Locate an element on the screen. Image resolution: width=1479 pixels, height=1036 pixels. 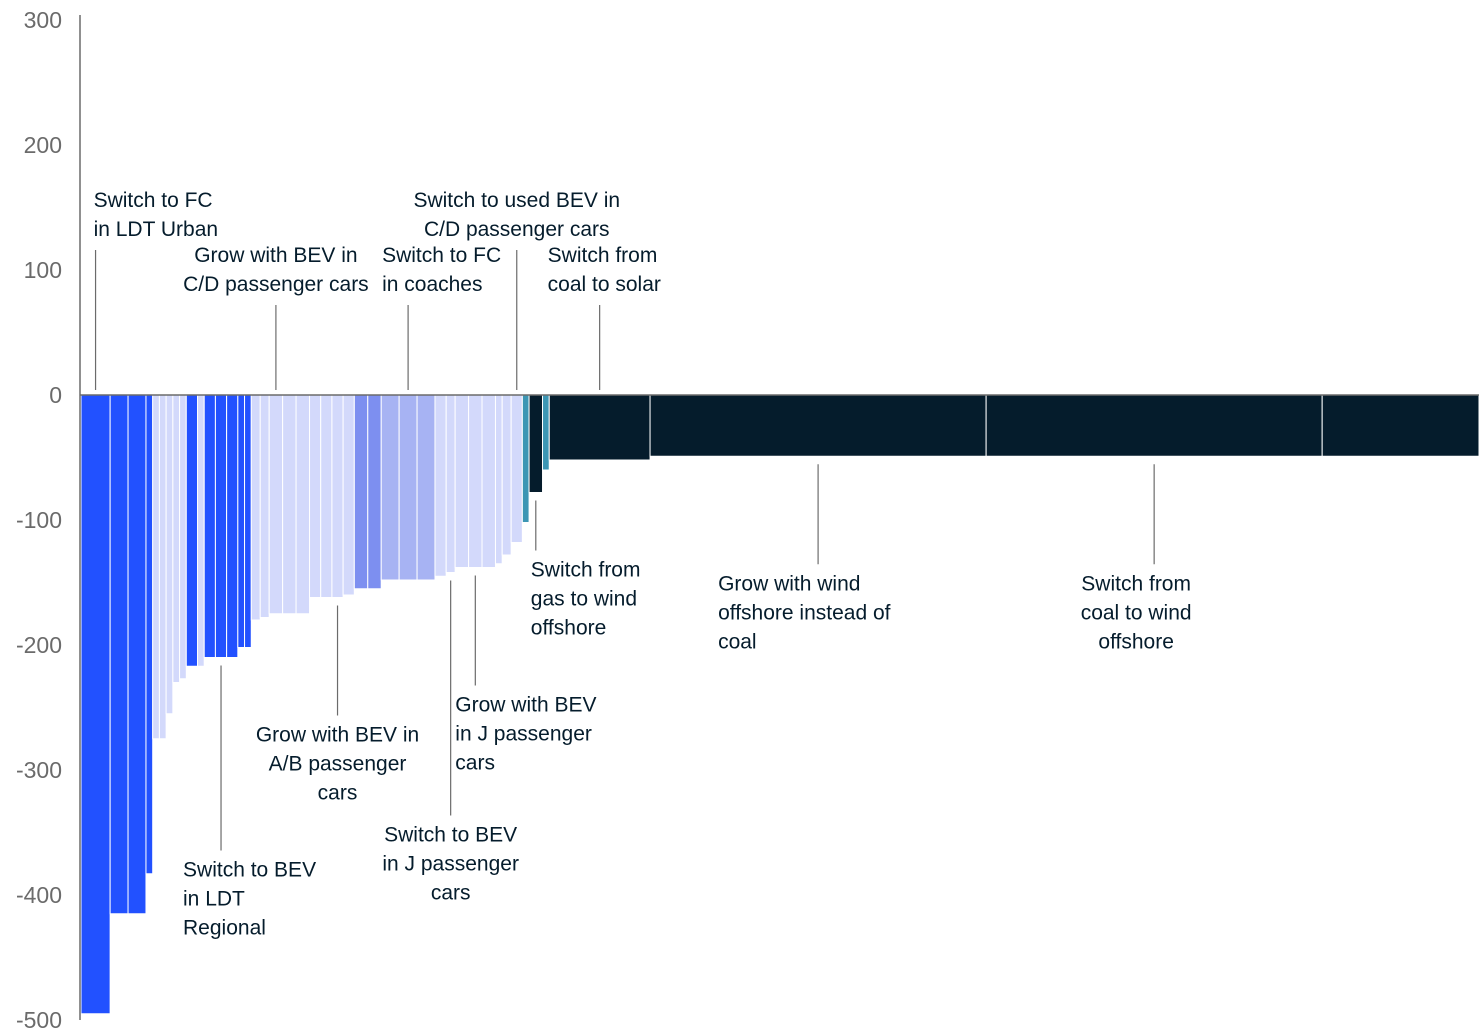
annotation-8: Switch from gas to wind offshore is located at coordinates (586, 570).